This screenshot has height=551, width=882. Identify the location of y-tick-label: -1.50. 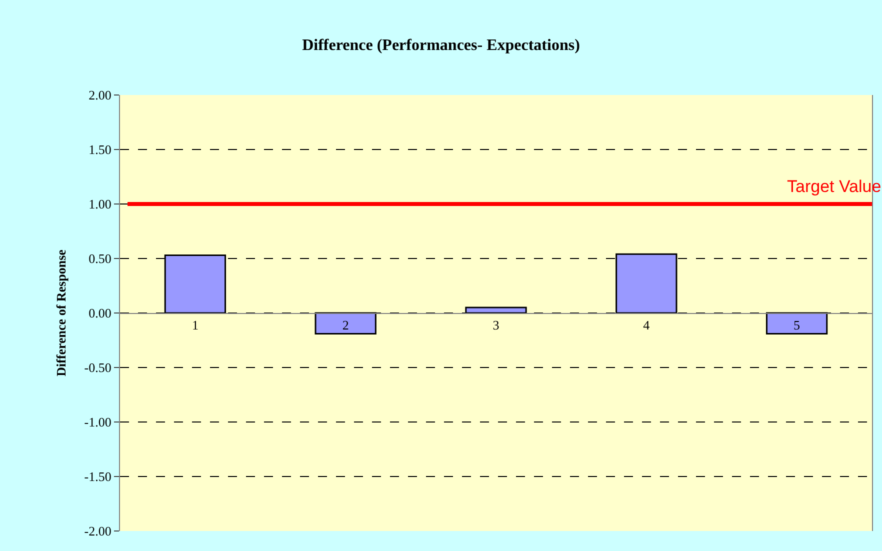
(98, 476).